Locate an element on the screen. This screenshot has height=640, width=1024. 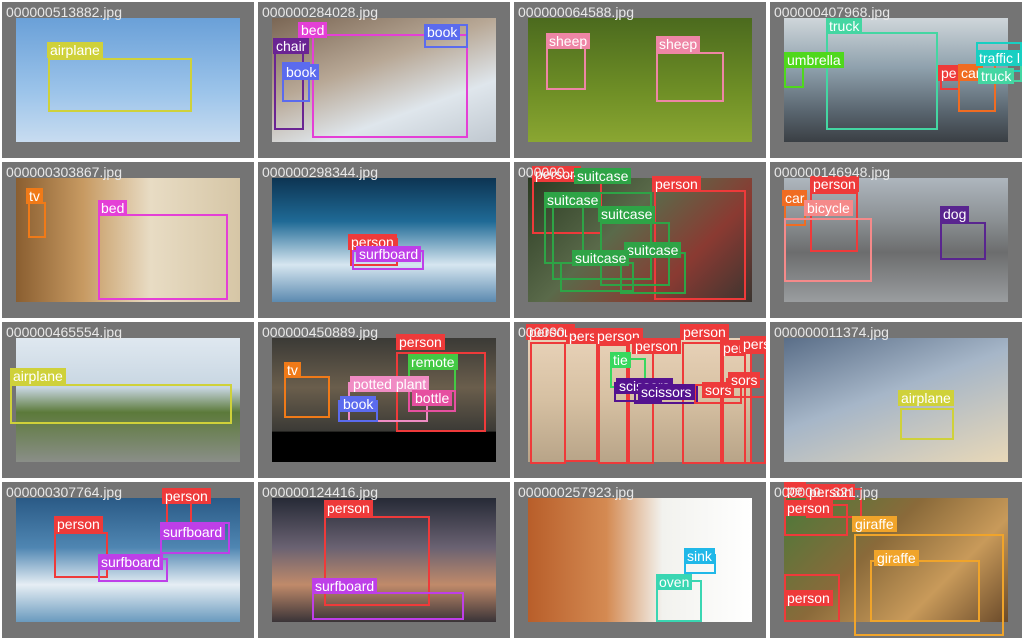
image-tile: 000000146948.jpg person car bicycle dog is located at coordinates (896, 240).